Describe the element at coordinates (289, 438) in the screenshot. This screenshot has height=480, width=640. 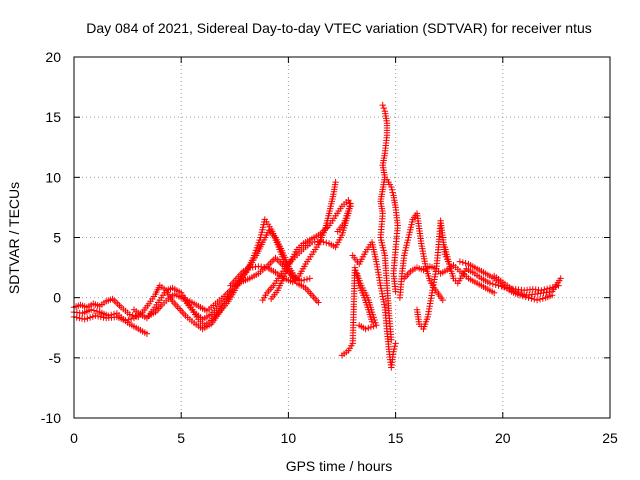
I see `x-tick-label: 10` at that location.